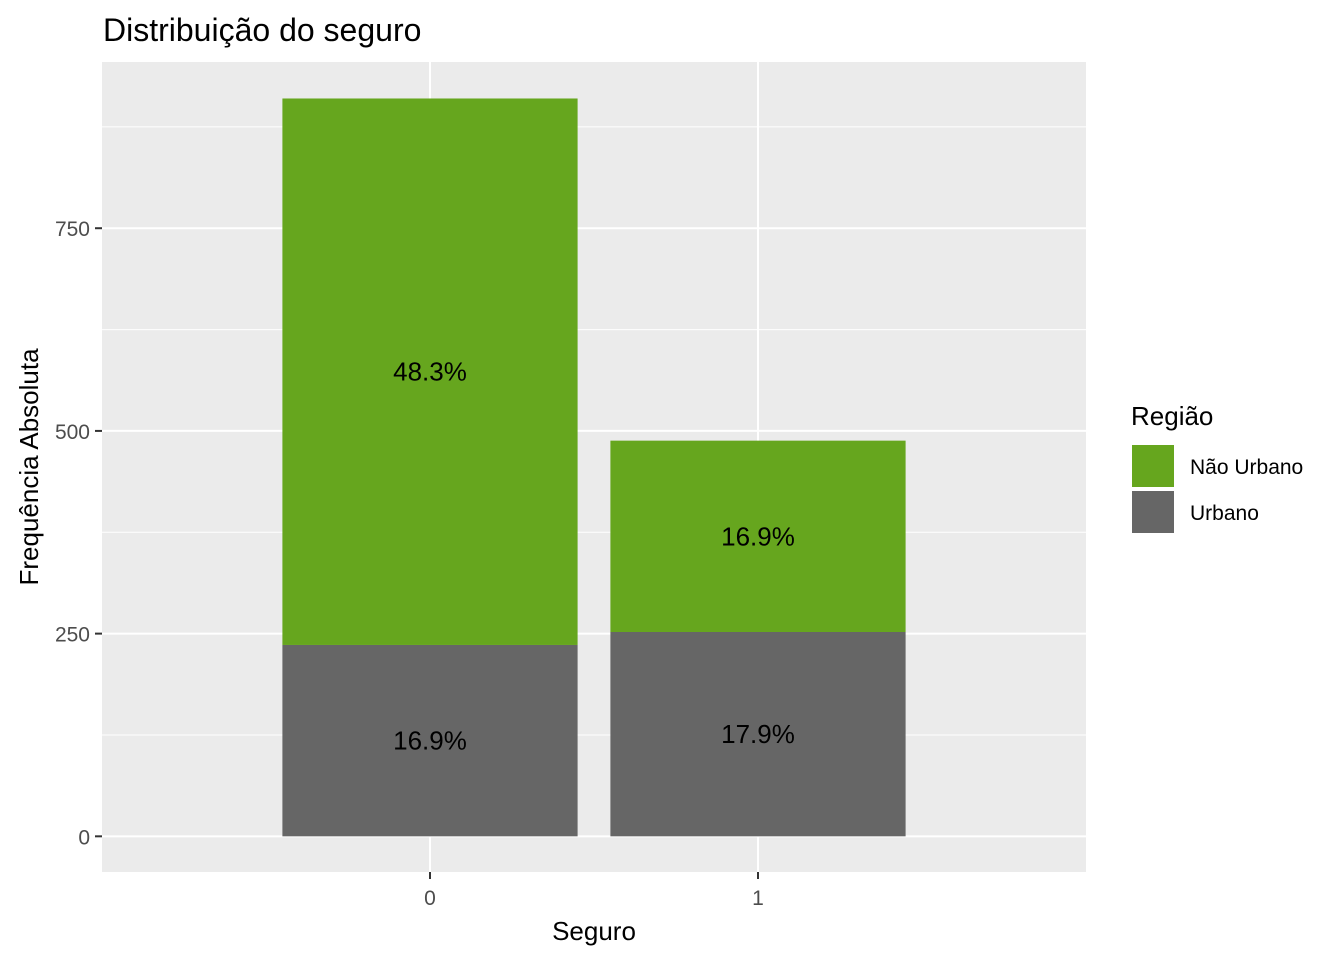  What do you see at coordinates (72, 432) in the screenshot?
I see `y-tick-label: 500` at bounding box center [72, 432].